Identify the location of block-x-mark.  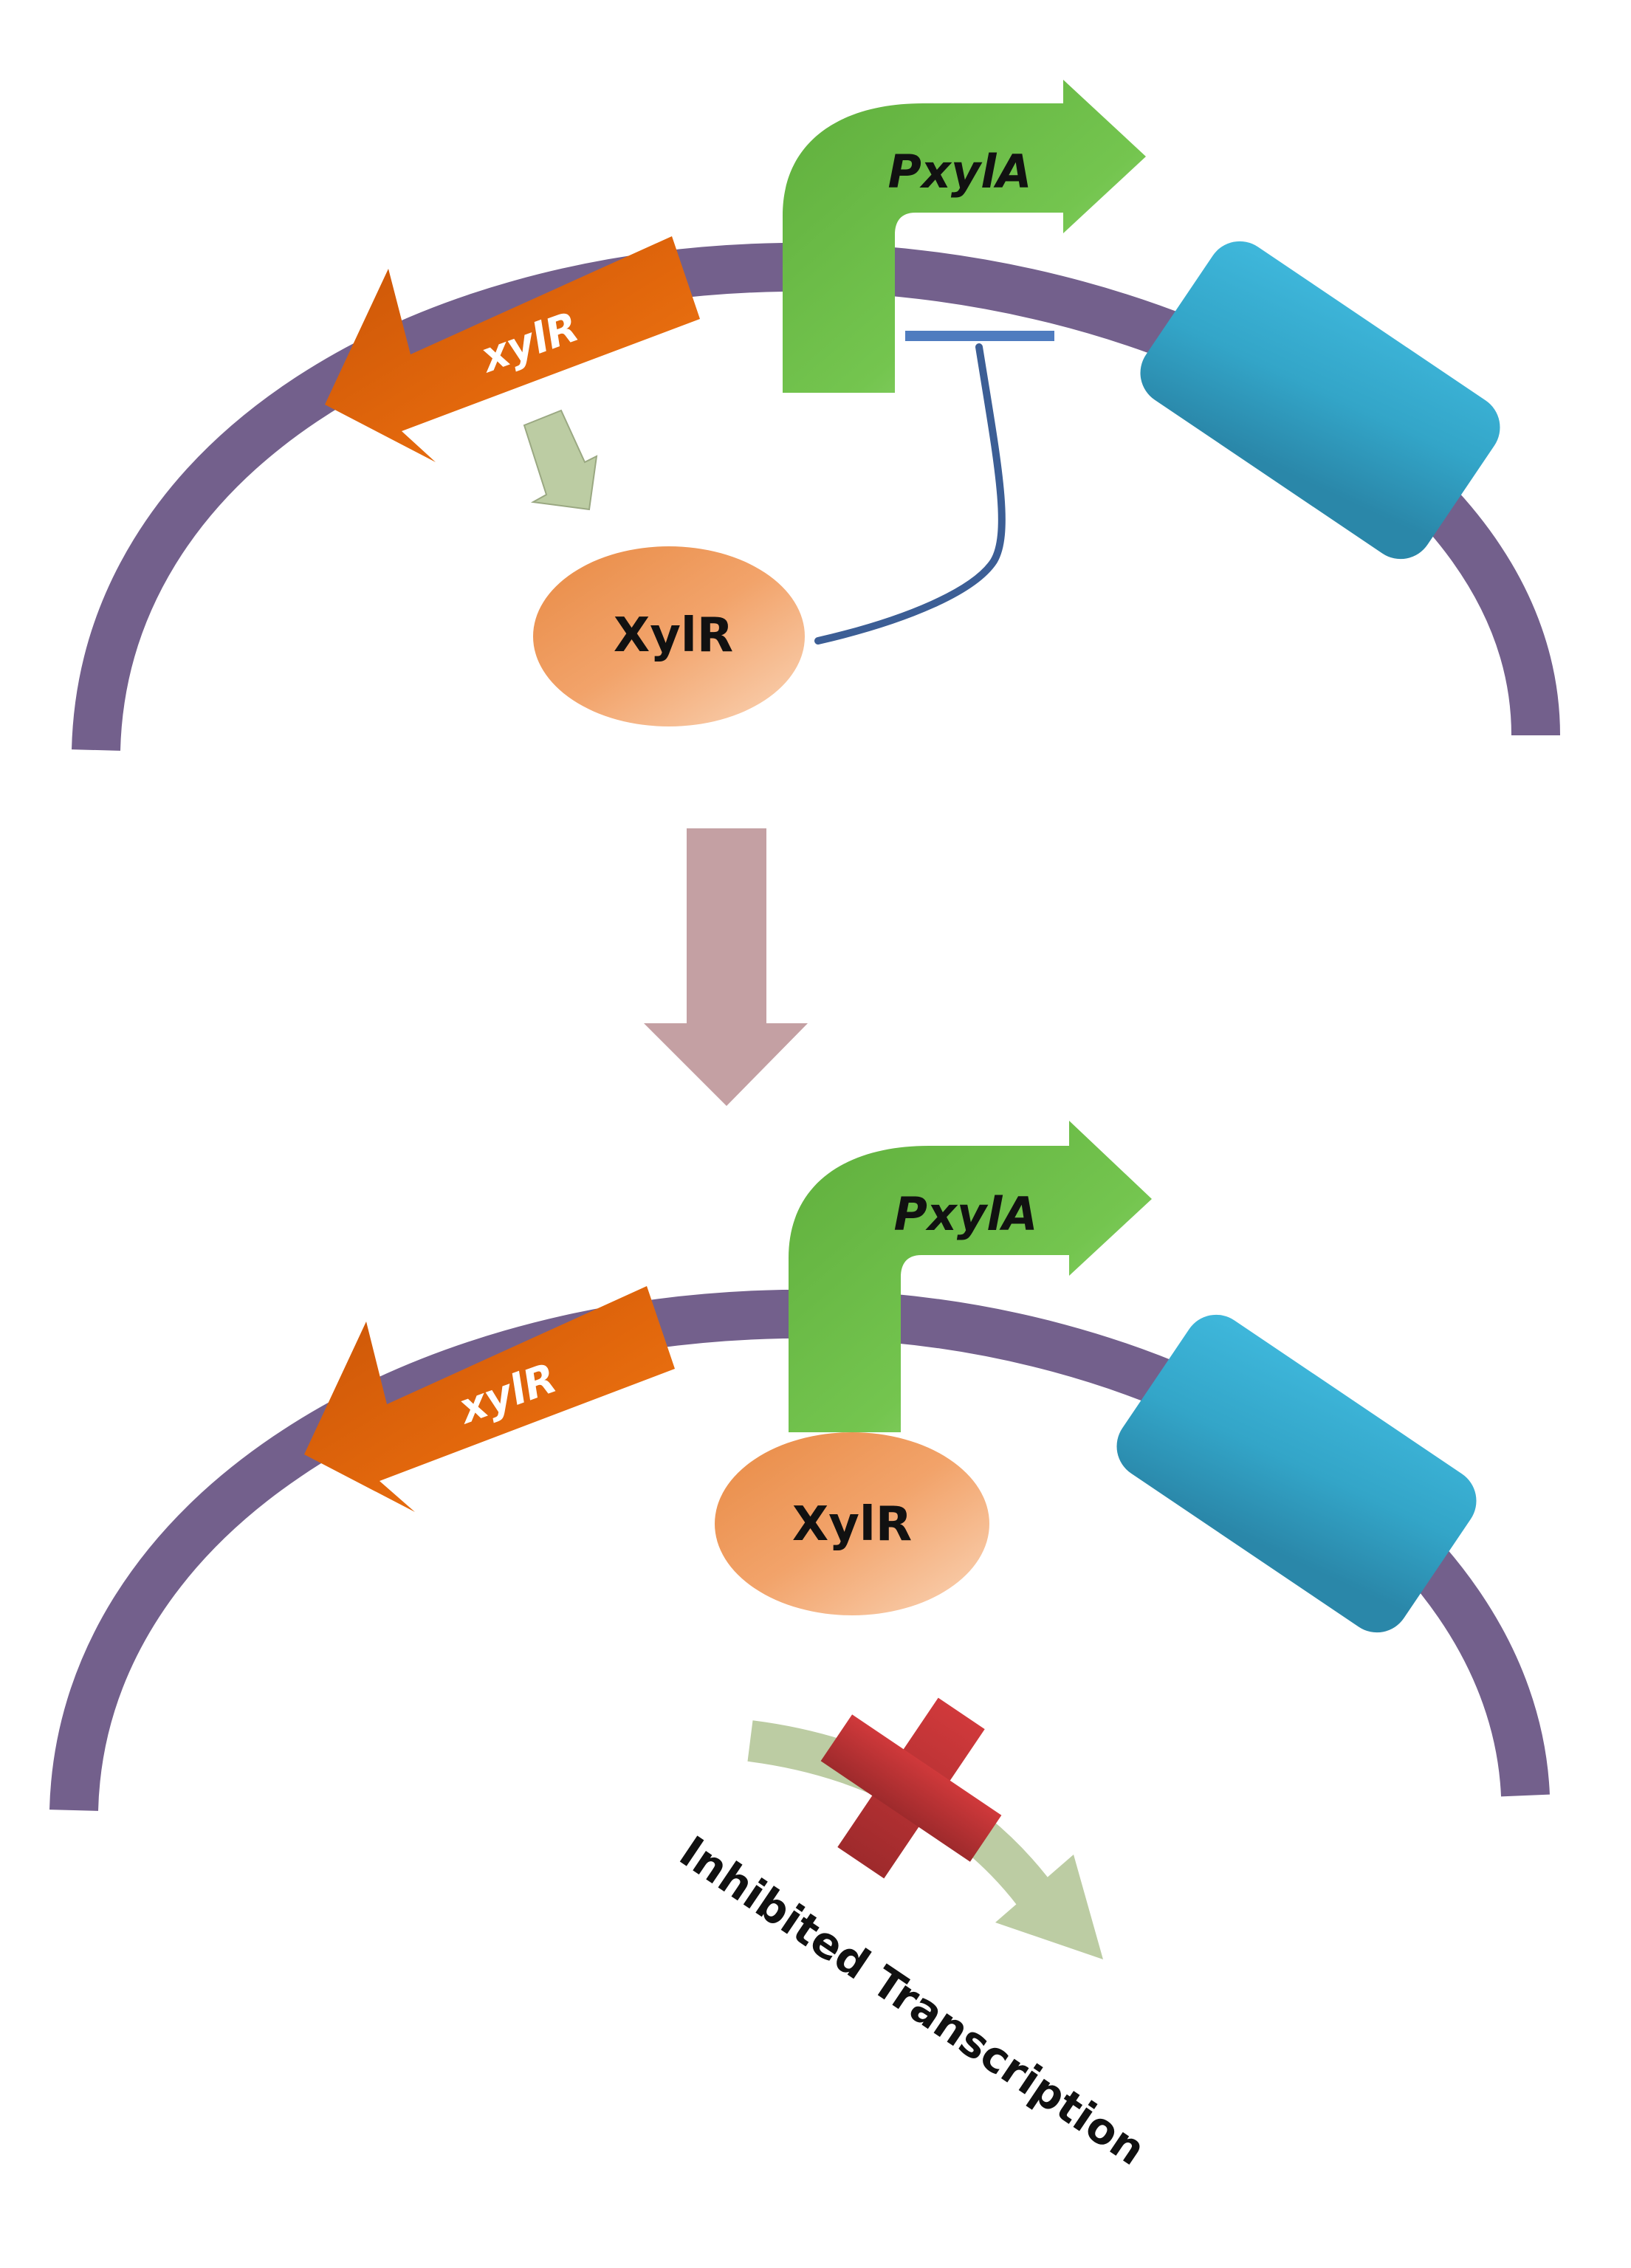
(911, 1788).